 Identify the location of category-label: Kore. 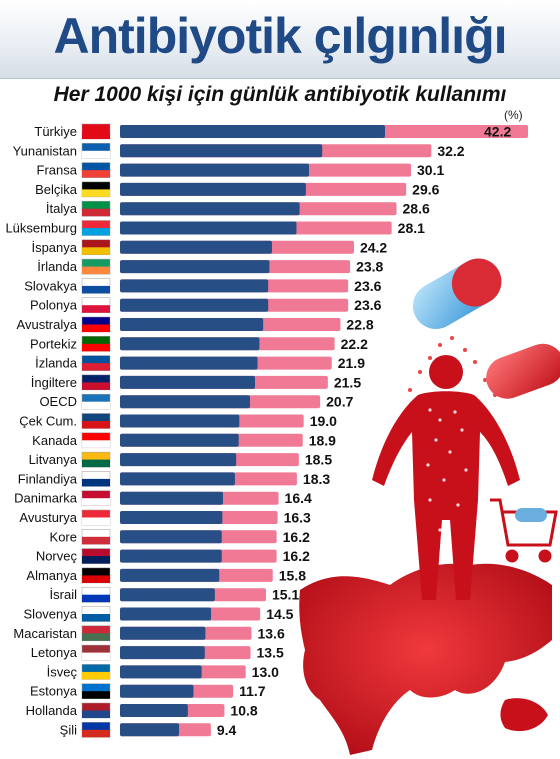
(63, 536).